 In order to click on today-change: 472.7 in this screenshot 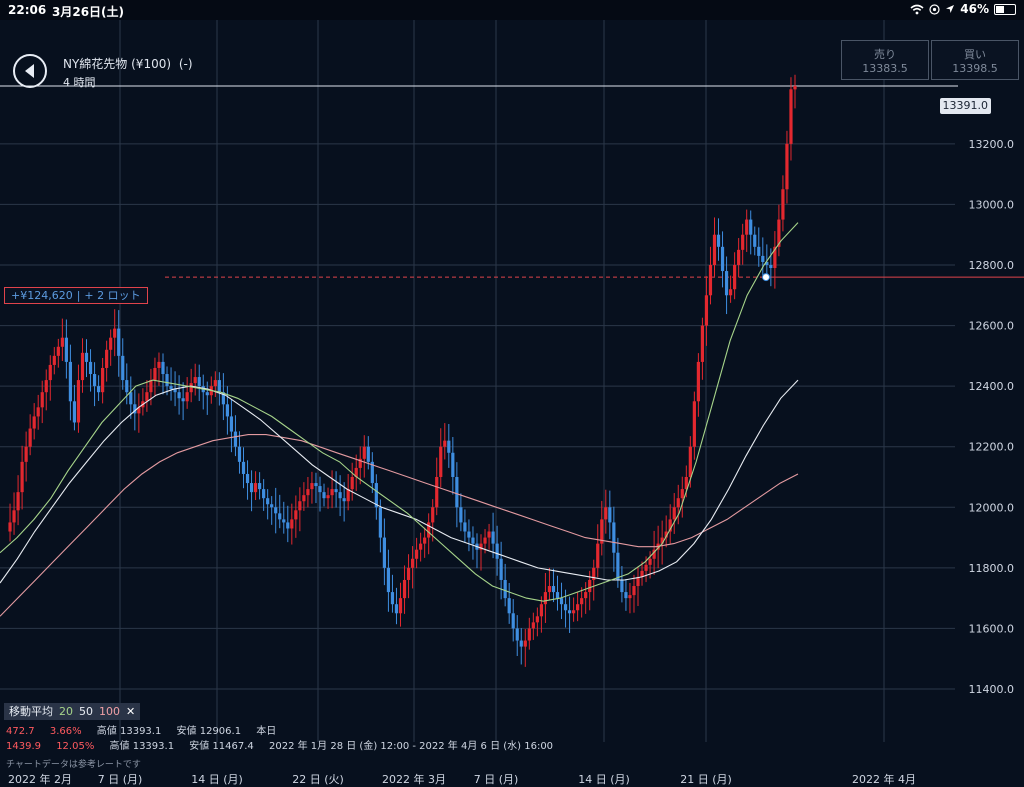, I will do `click(20, 731)`.